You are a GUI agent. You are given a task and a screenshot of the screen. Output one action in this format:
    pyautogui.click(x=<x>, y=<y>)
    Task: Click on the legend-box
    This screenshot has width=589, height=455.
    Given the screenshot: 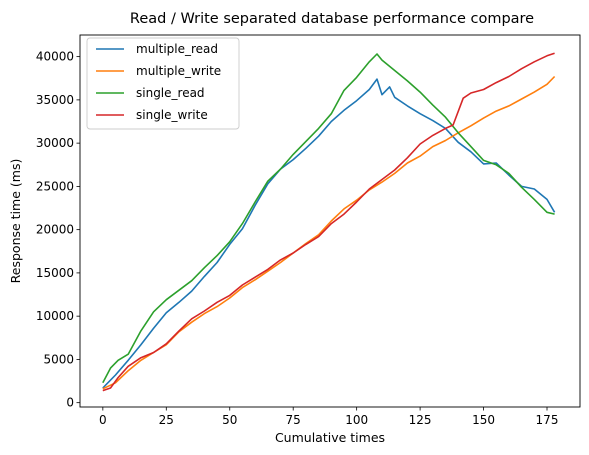 What is the action you would take?
    pyautogui.click(x=163, y=83)
    